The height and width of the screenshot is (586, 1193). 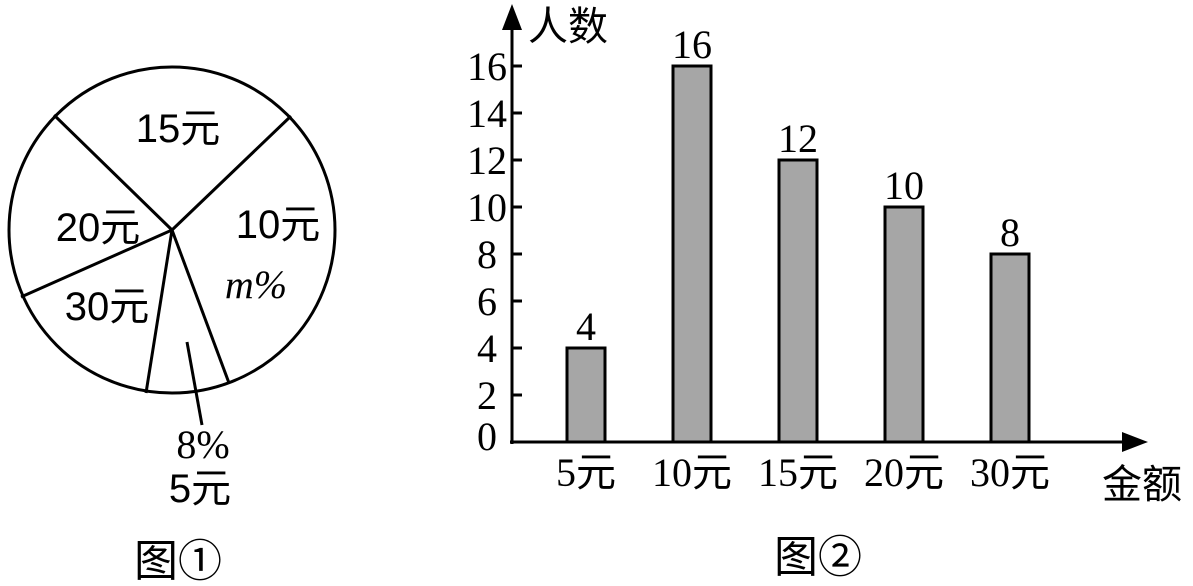 I want to click on pie-label-20: 20元, so click(x=98, y=228).